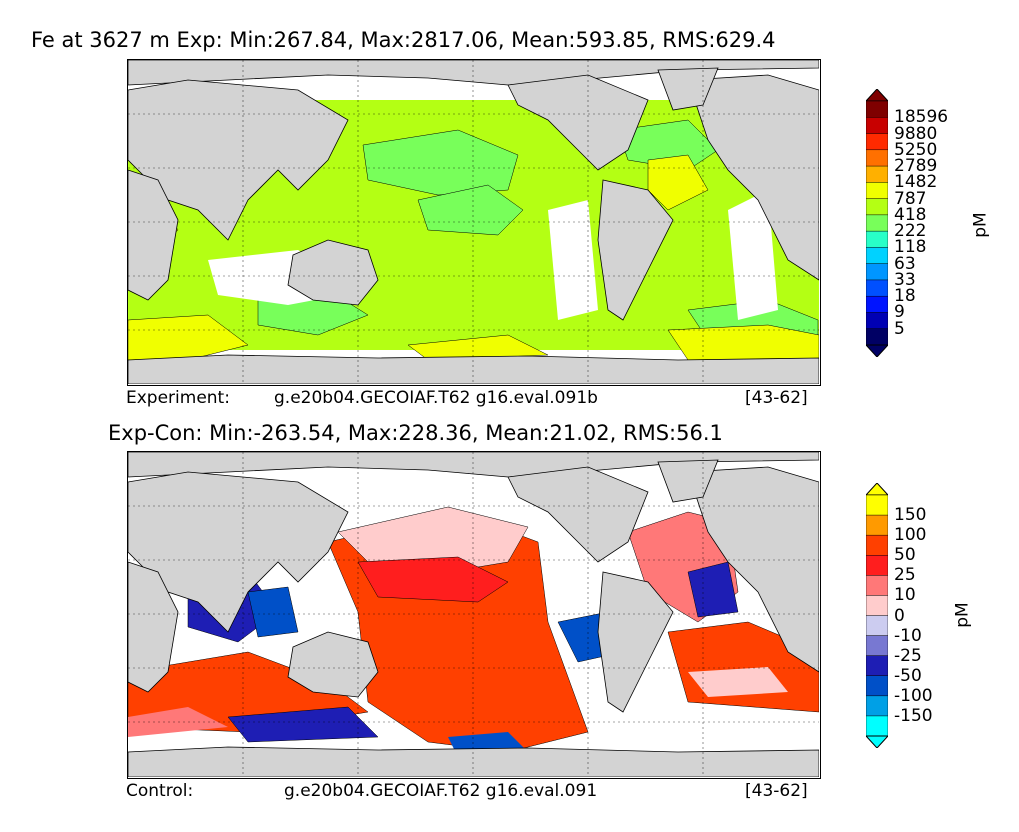  I want to click on top-colorbar, so click(877, 223).